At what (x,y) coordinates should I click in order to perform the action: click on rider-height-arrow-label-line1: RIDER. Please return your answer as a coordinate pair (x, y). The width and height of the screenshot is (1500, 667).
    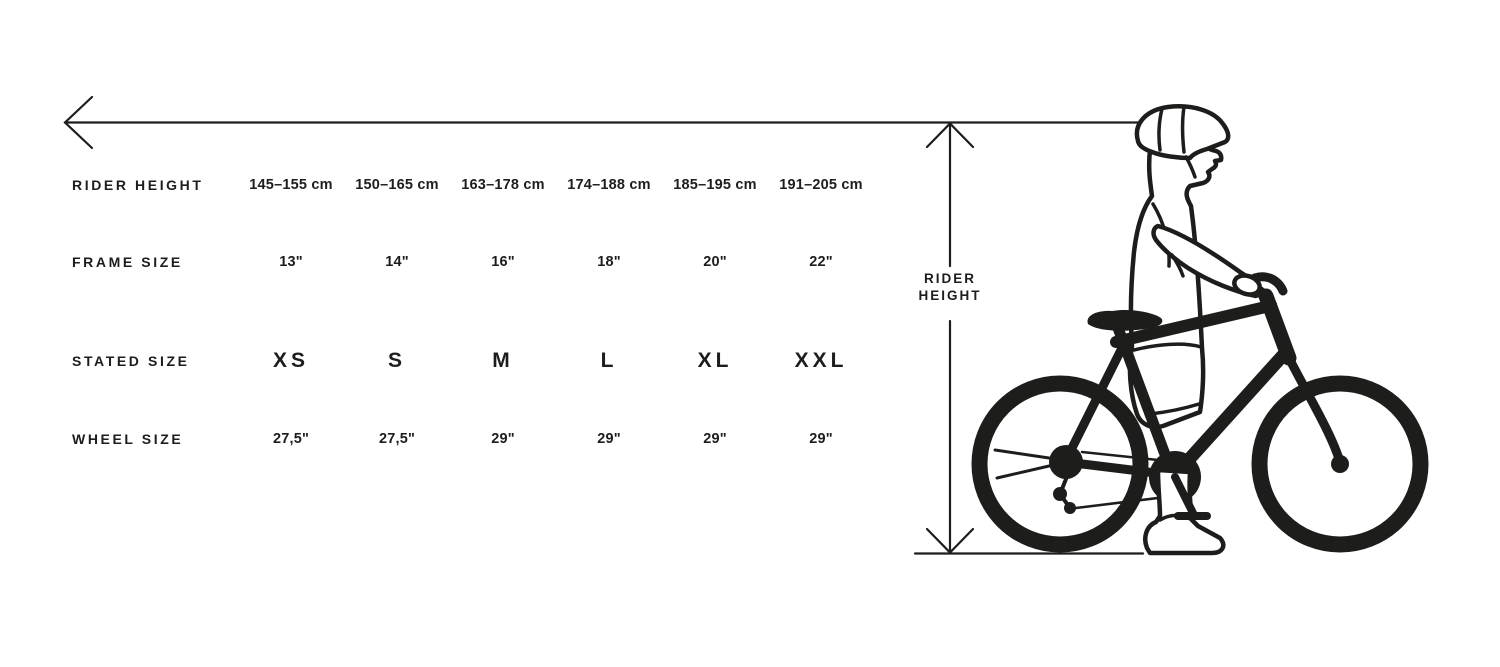
    Looking at the image, I should click on (949, 278).